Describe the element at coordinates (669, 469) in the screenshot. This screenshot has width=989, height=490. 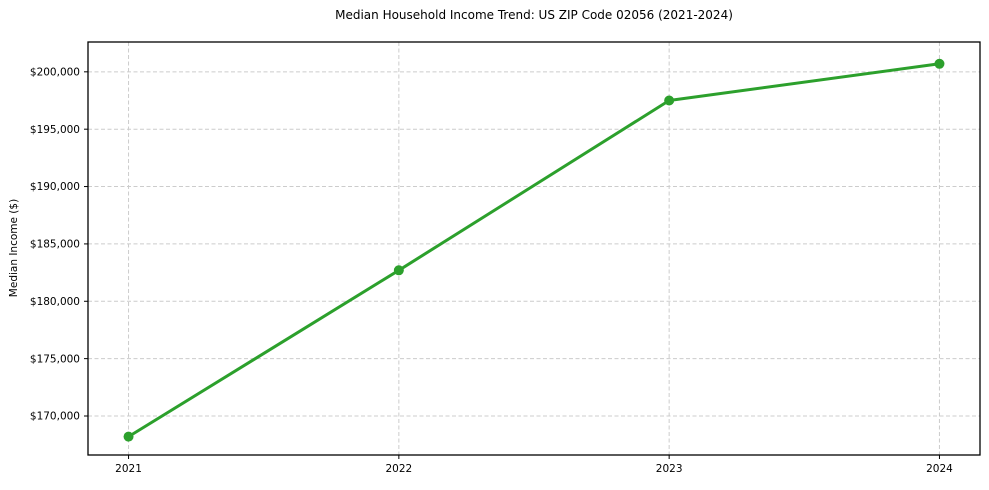
I see `x-tick-label: 2023` at that location.